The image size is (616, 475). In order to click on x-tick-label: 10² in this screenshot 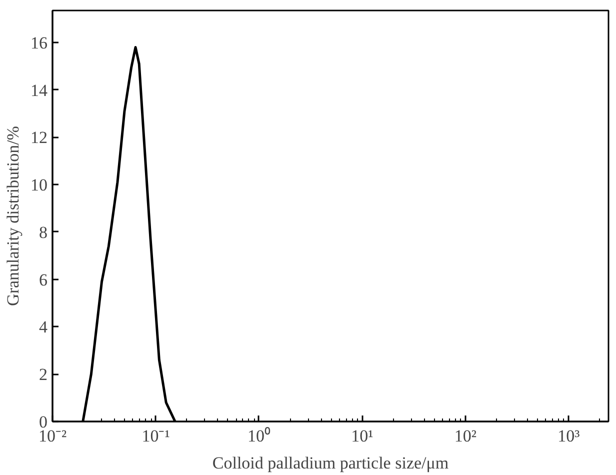, I will do `click(465, 436)`.